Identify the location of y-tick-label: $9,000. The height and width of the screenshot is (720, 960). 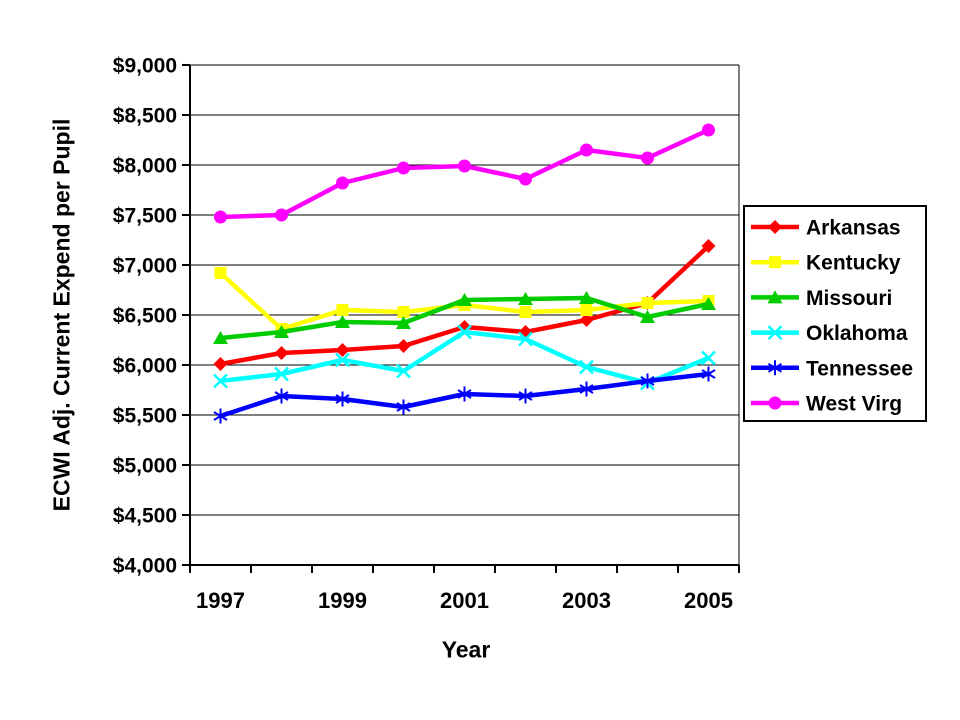
(145, 66).